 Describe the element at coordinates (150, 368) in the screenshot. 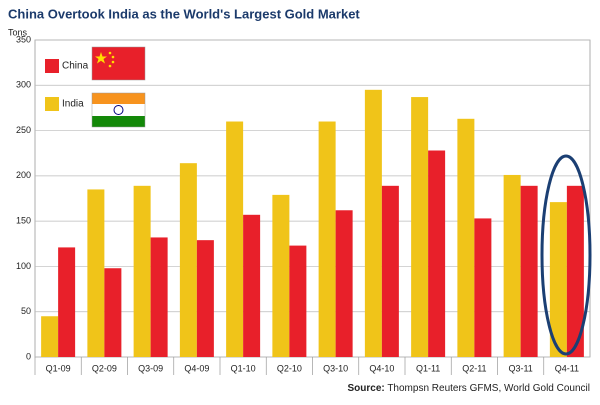

I see `x-tick-label: Q3-09` at that location.